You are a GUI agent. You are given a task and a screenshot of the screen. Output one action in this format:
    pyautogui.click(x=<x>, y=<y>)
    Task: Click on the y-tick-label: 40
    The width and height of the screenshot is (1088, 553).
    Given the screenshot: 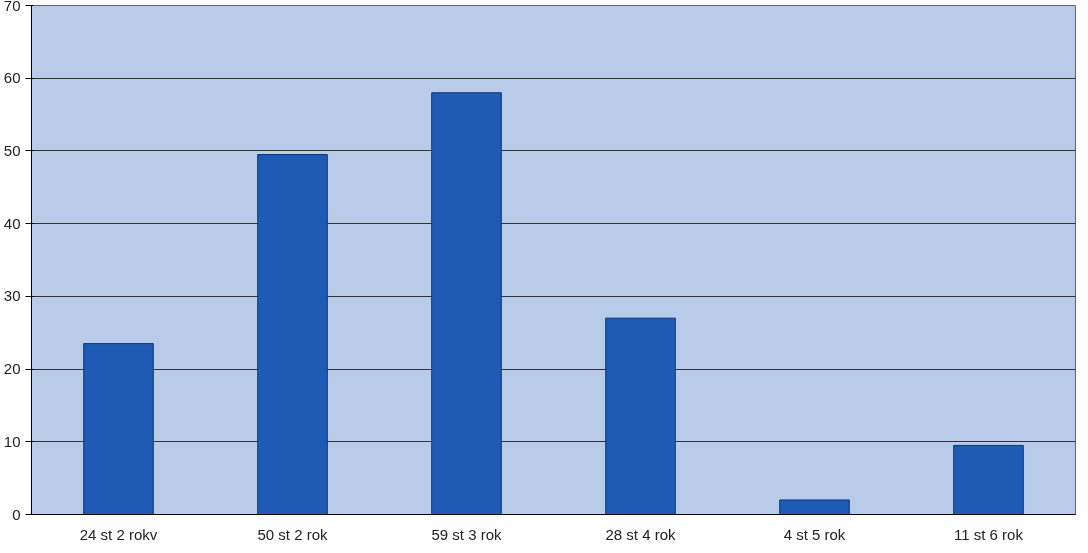 What is the action you would take?
    pyautogui.click(x=12, y=223)
    